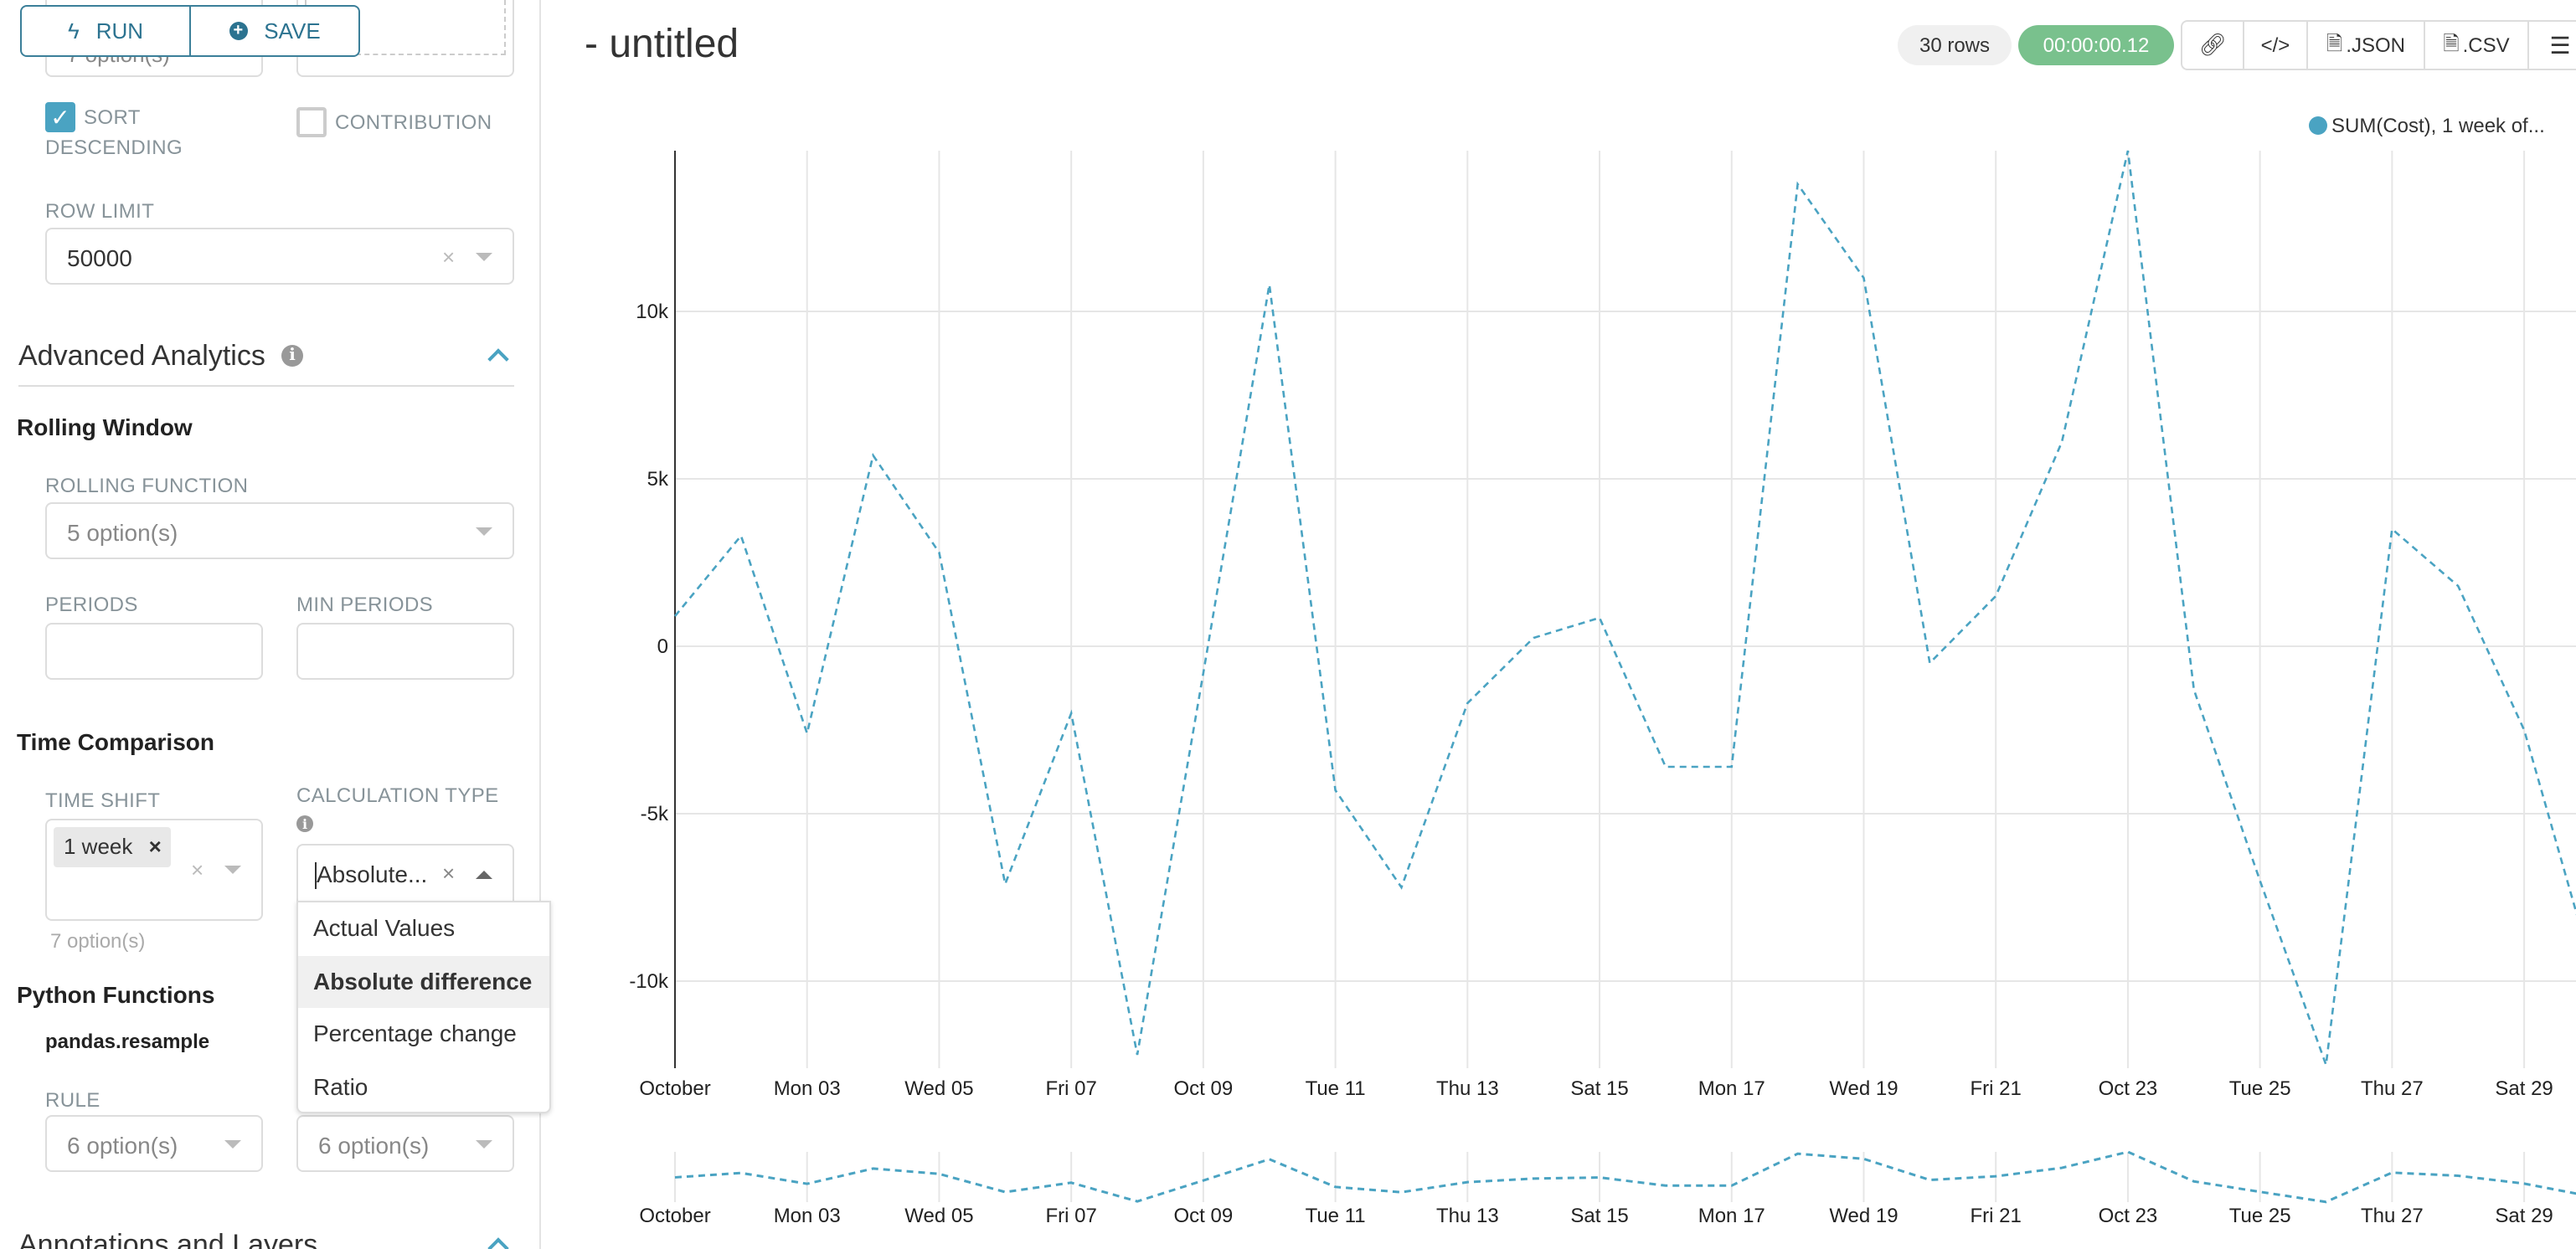 Image resolution: width=2576 pixels, height=1249 pixels. I want to click on export-csv-button: 🗎 .CSV, so click(2475, 45).